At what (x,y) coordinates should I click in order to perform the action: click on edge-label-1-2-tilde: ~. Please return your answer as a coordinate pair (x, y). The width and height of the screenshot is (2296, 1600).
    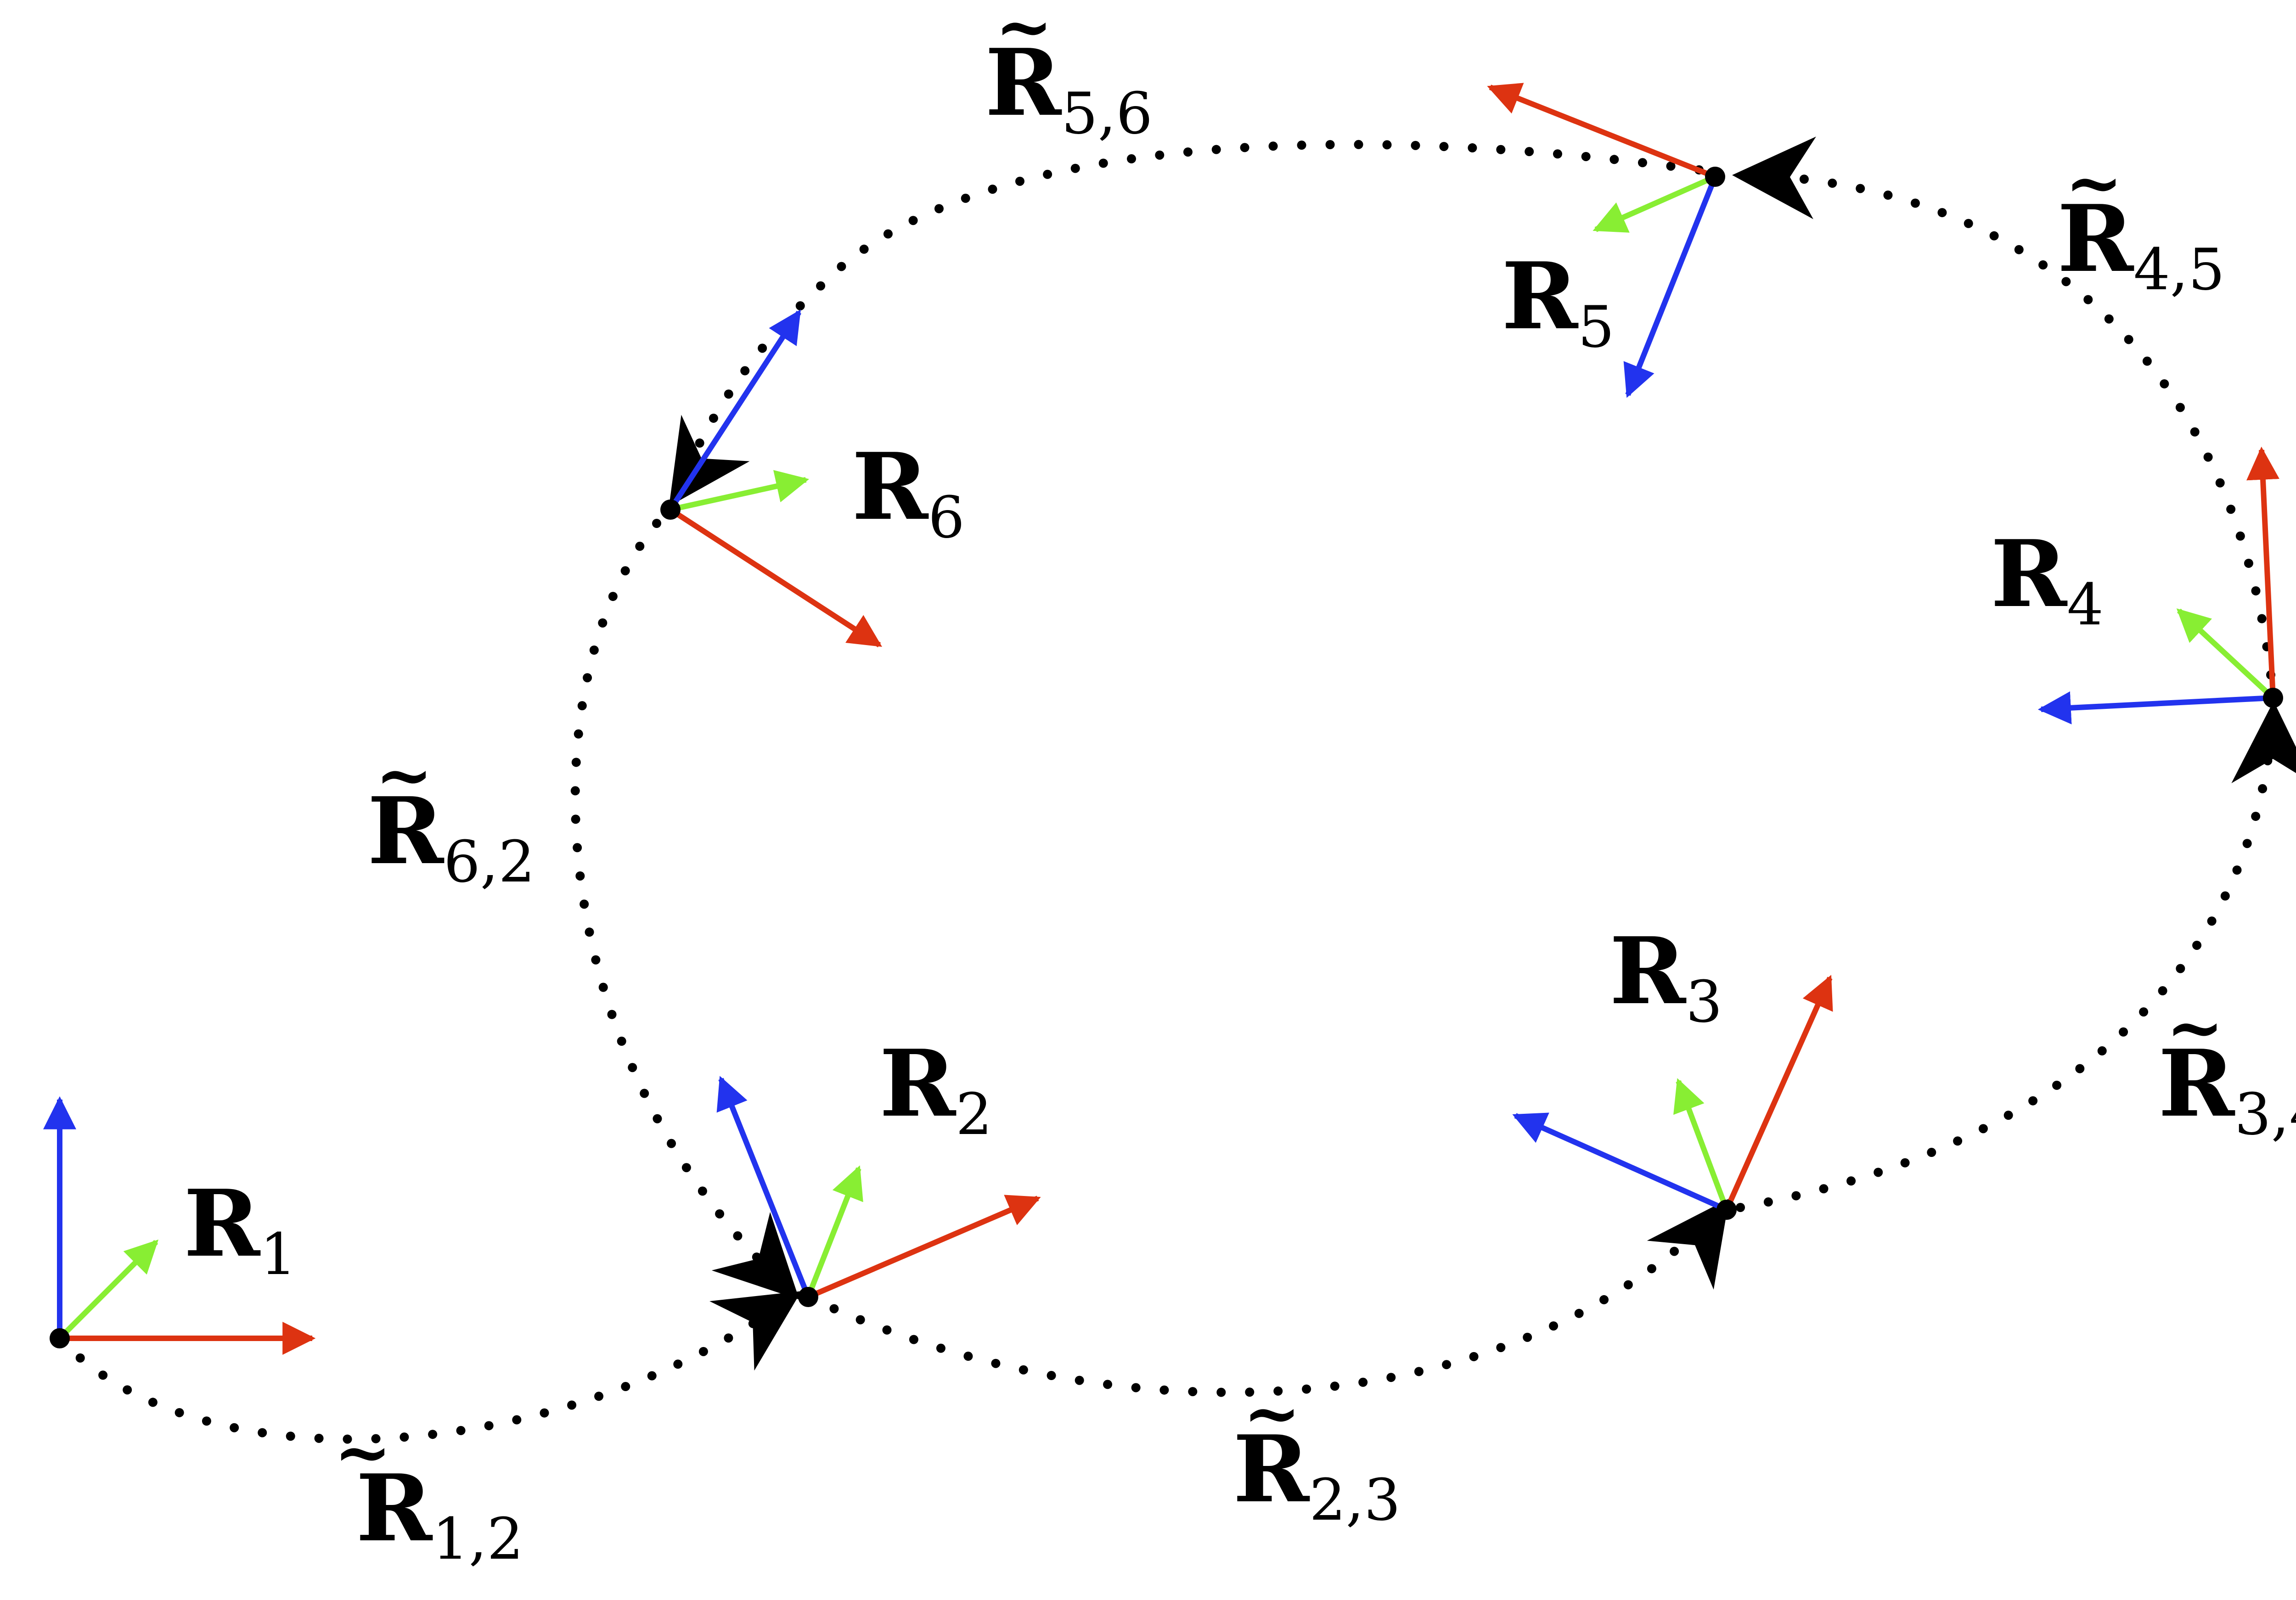
    Looking at the image, I should click on (363, 1452).